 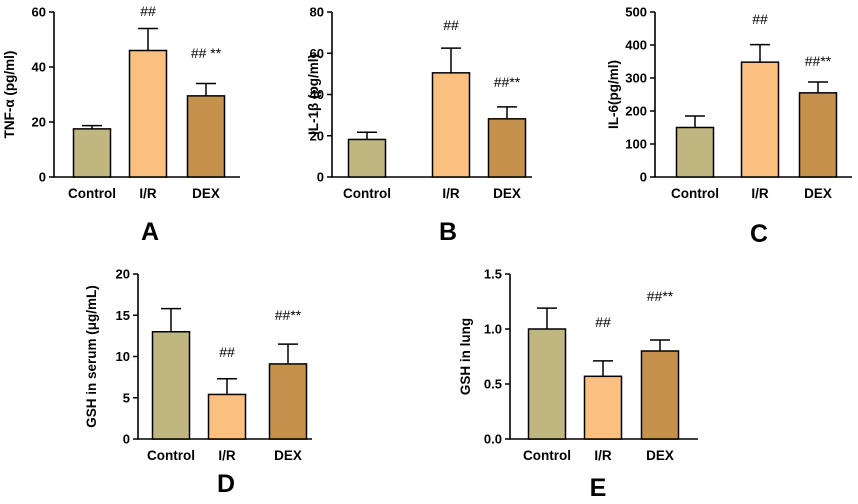 I want to click on y-tick-label: 1.5, so click(x=493, y=274).